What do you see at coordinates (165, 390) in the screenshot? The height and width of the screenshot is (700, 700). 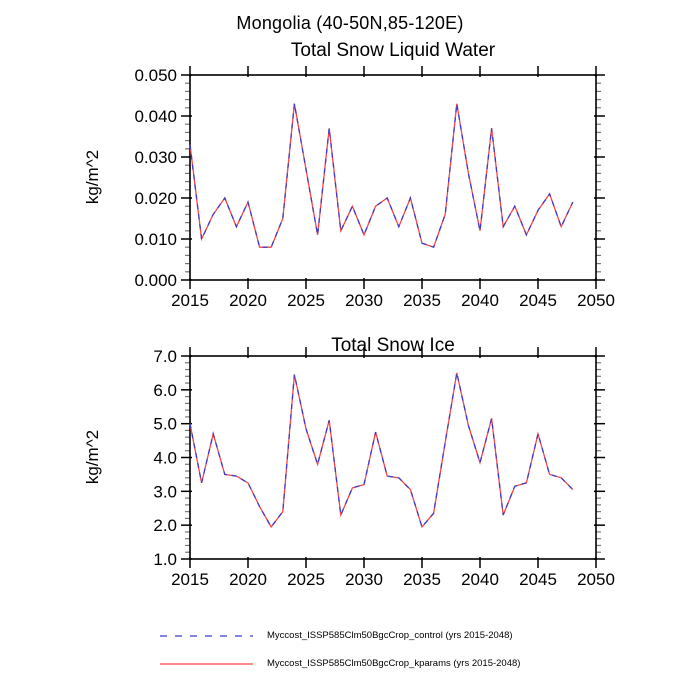 I see `y-tick-label: 6.0` at bounding box center [165, 390].